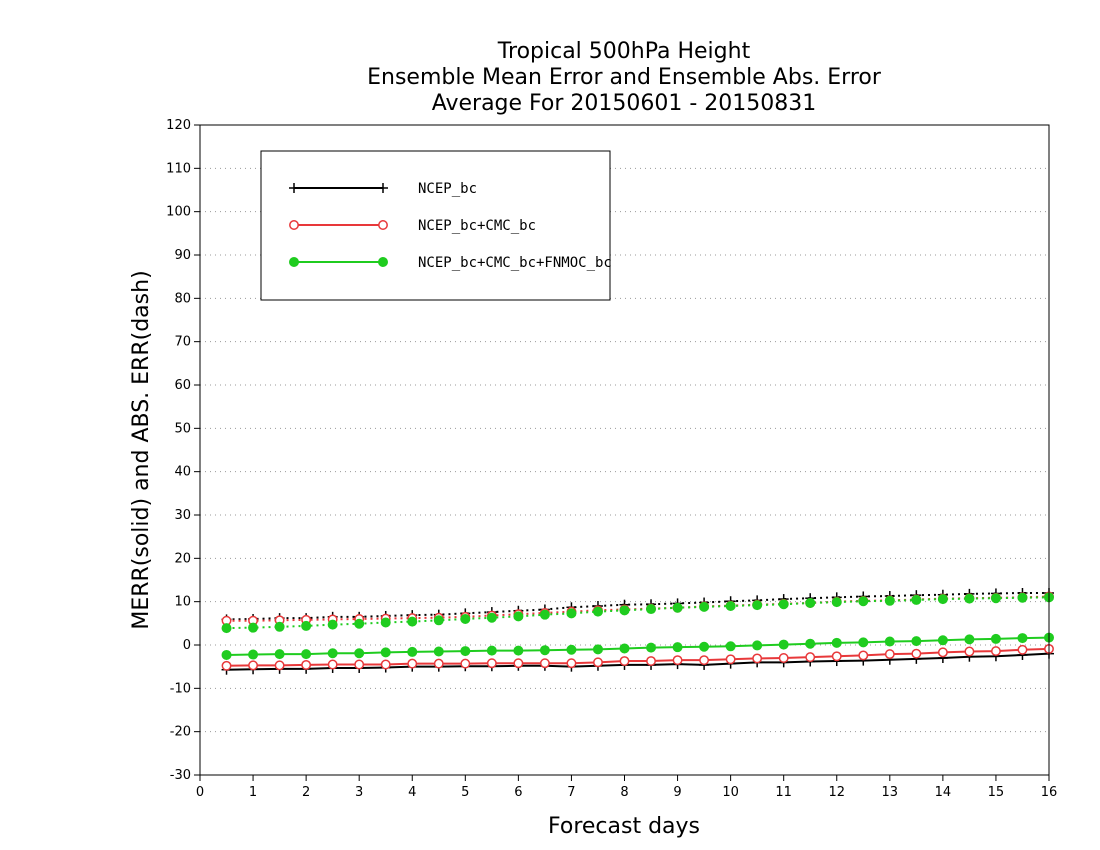 This screenshot has width=1100, height=850. I want to click on x-axis-label: Forecast days, so click(624, 826).